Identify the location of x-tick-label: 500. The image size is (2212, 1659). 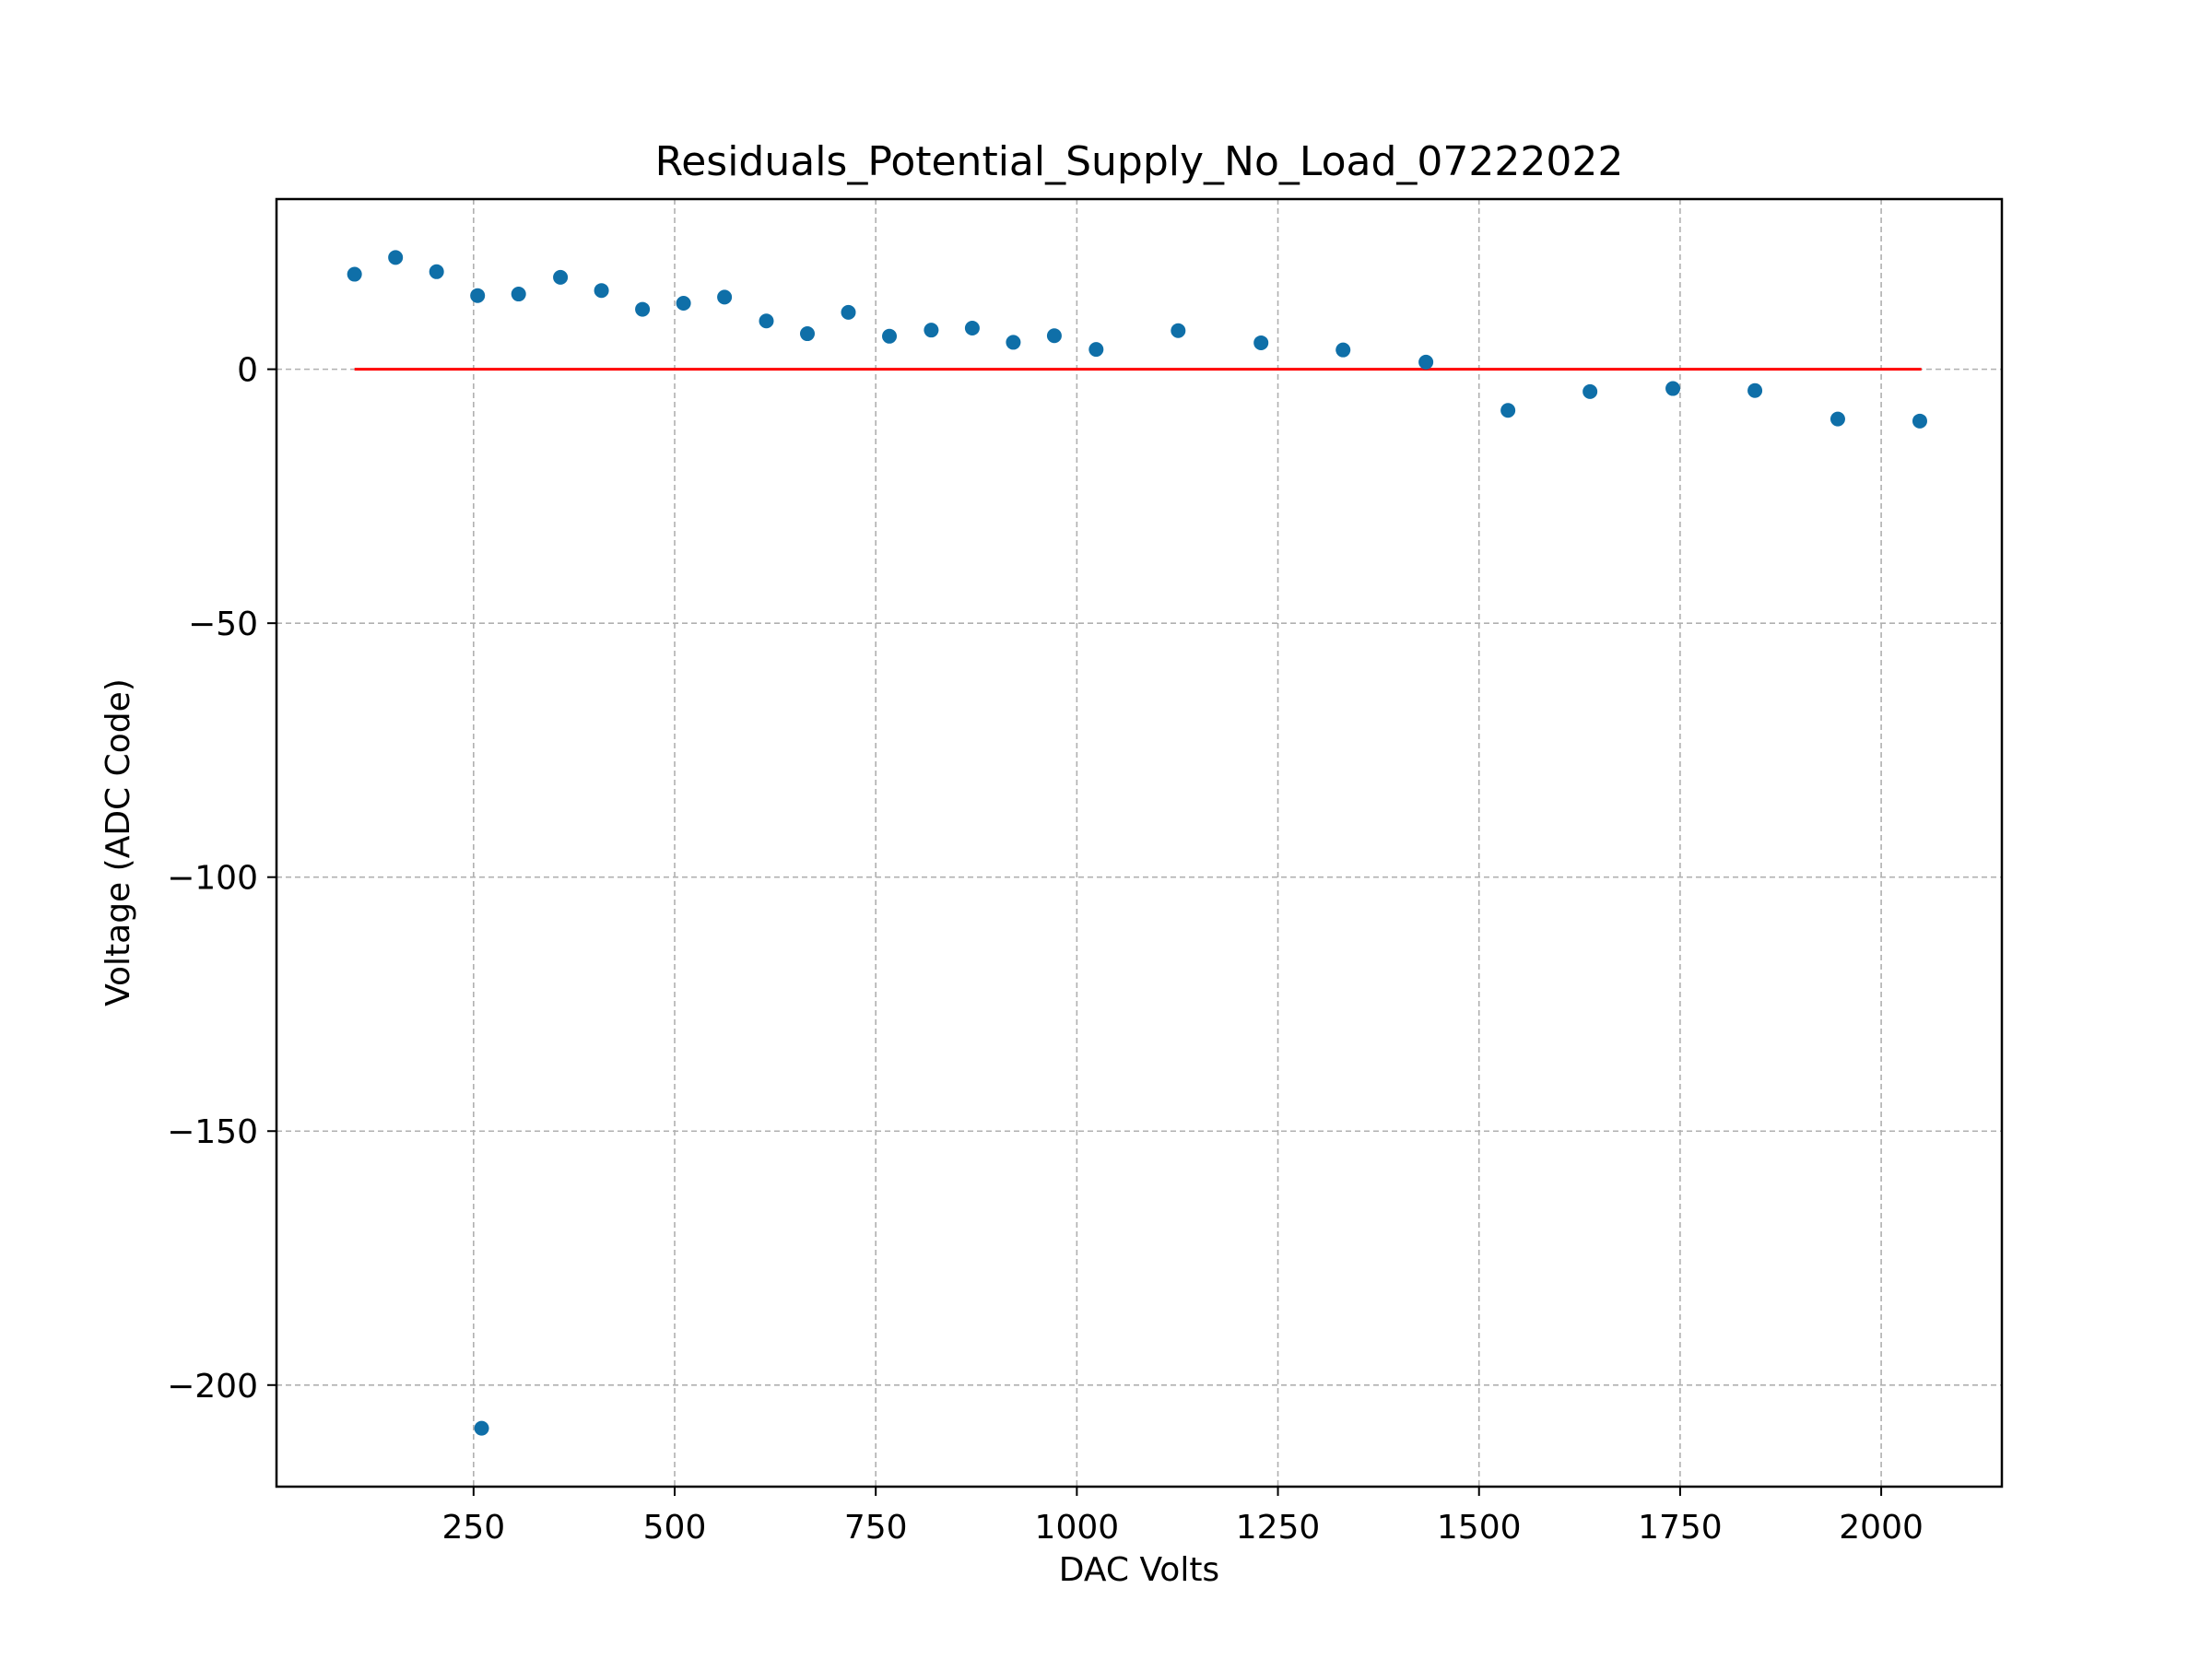
(675, 1528).